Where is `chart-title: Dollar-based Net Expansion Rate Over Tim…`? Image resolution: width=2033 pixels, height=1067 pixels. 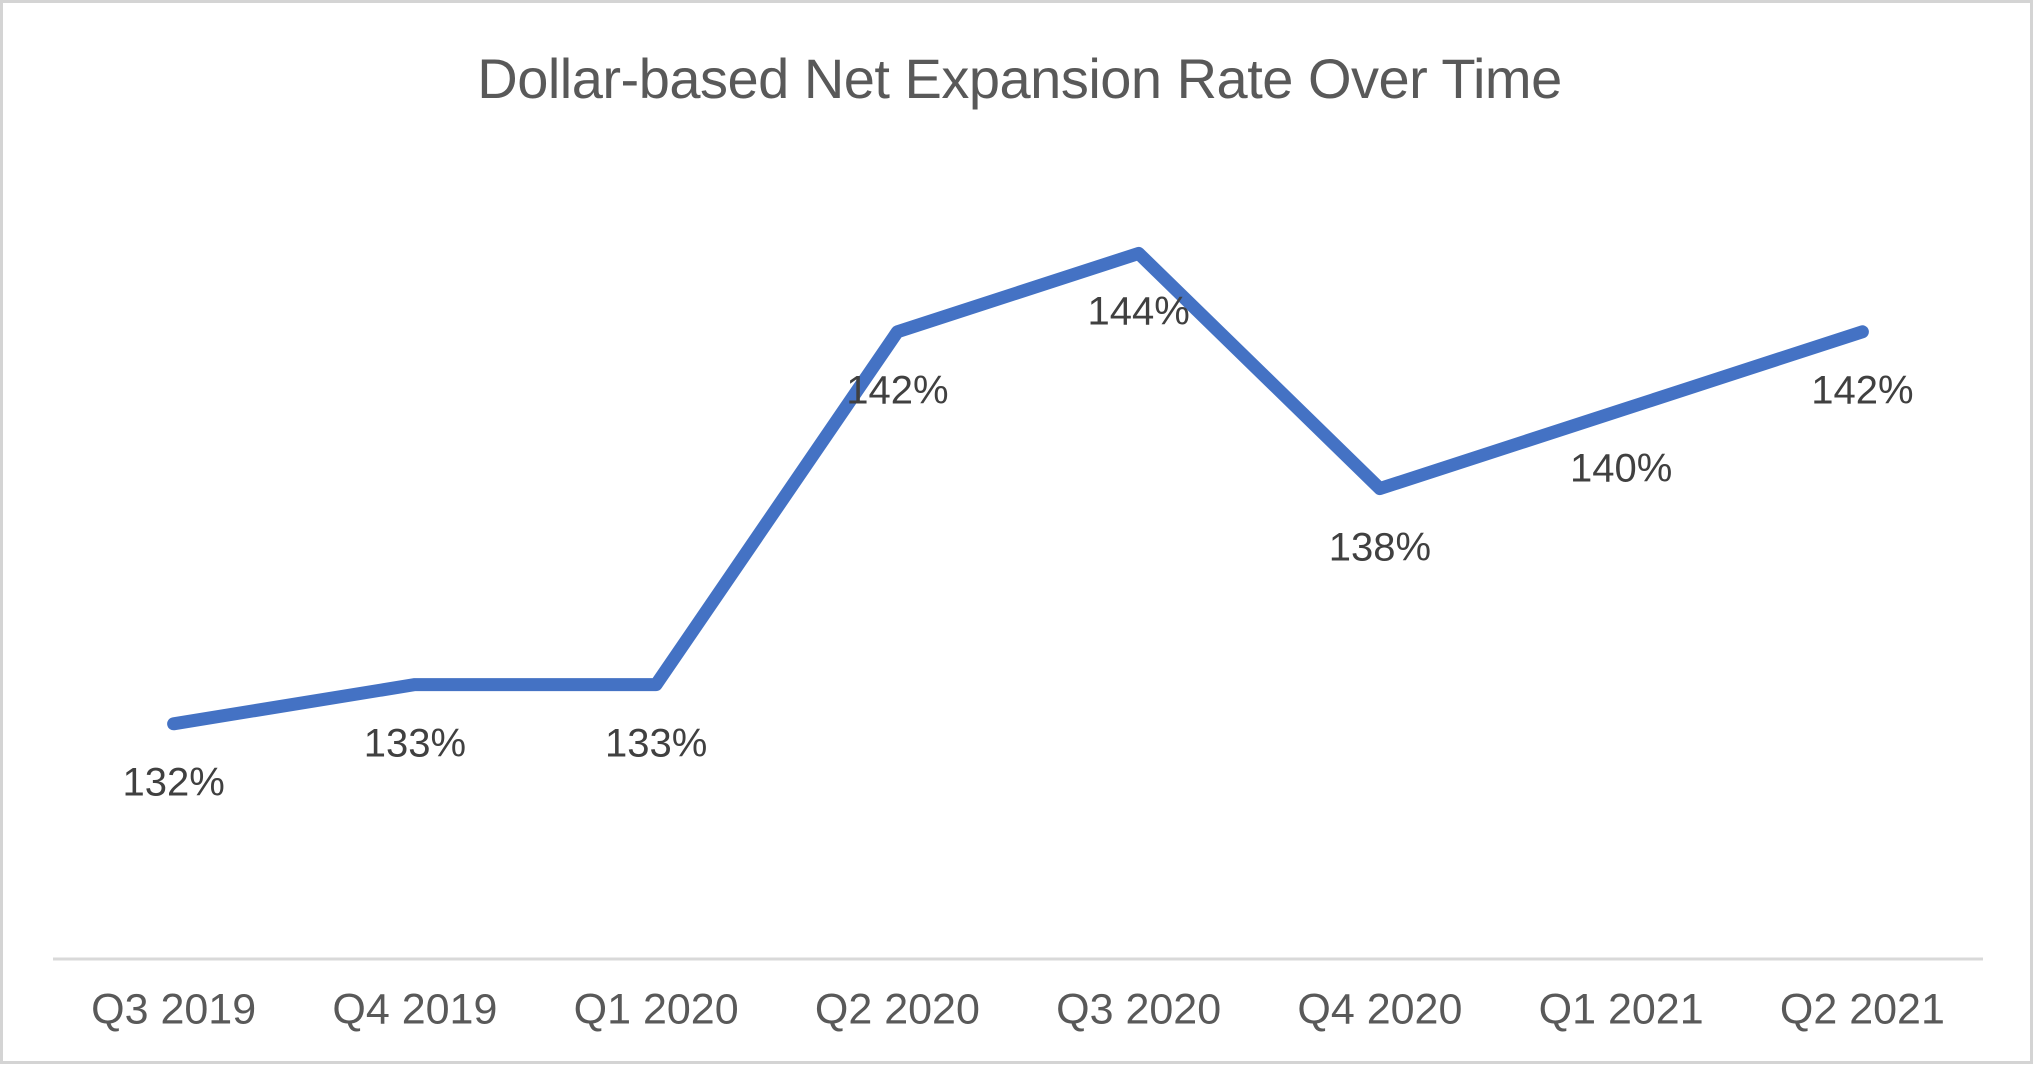
chart-title: Dollar-based Net Expansion Rate Over Tim… is located at coordinates (1019, 78).